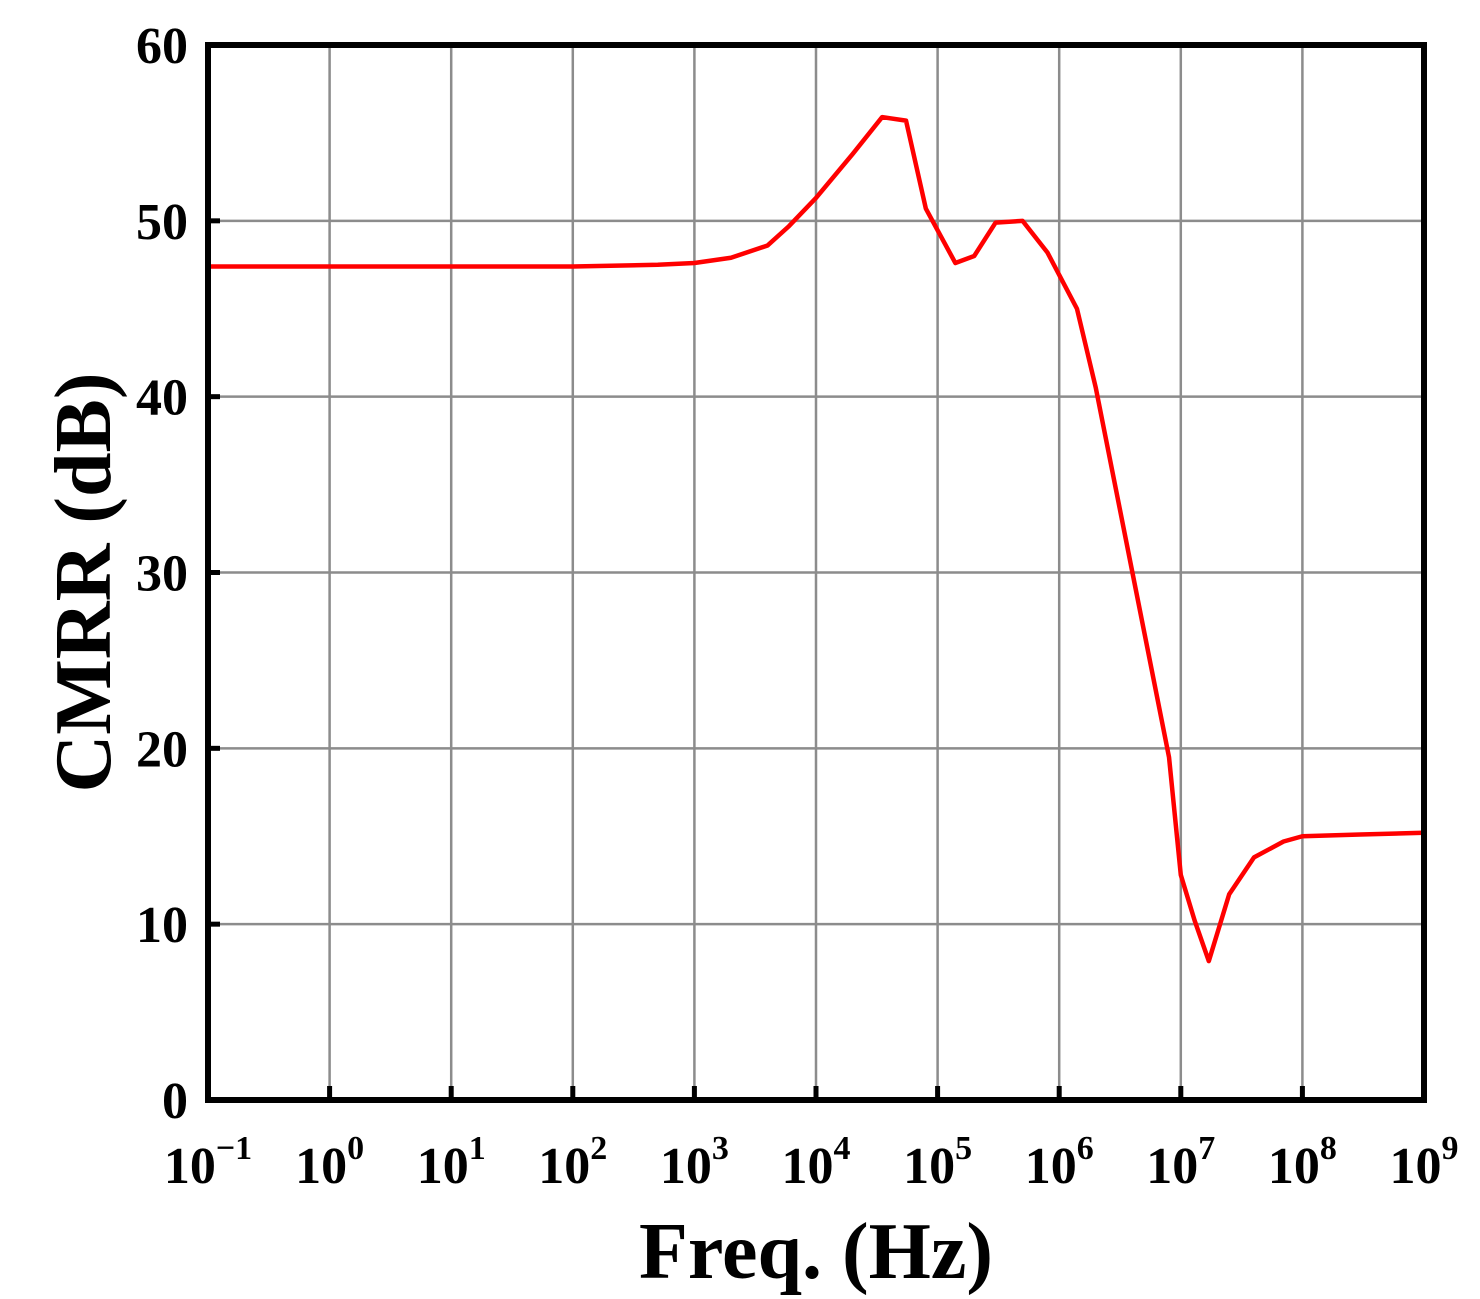 The image size is (1480, 1299). Describe the element at coordinates (937, 1162) in the screenshot. I see `x-tick-label: 10⁵` at that location.